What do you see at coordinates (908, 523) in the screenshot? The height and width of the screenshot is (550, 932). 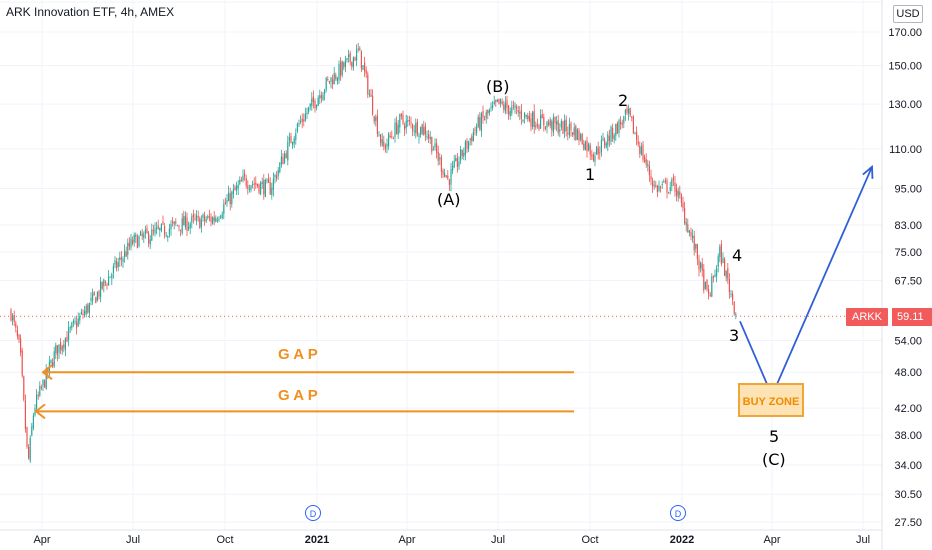 I see `y-tick-label: 27.50` at bounding box center [908, 523].